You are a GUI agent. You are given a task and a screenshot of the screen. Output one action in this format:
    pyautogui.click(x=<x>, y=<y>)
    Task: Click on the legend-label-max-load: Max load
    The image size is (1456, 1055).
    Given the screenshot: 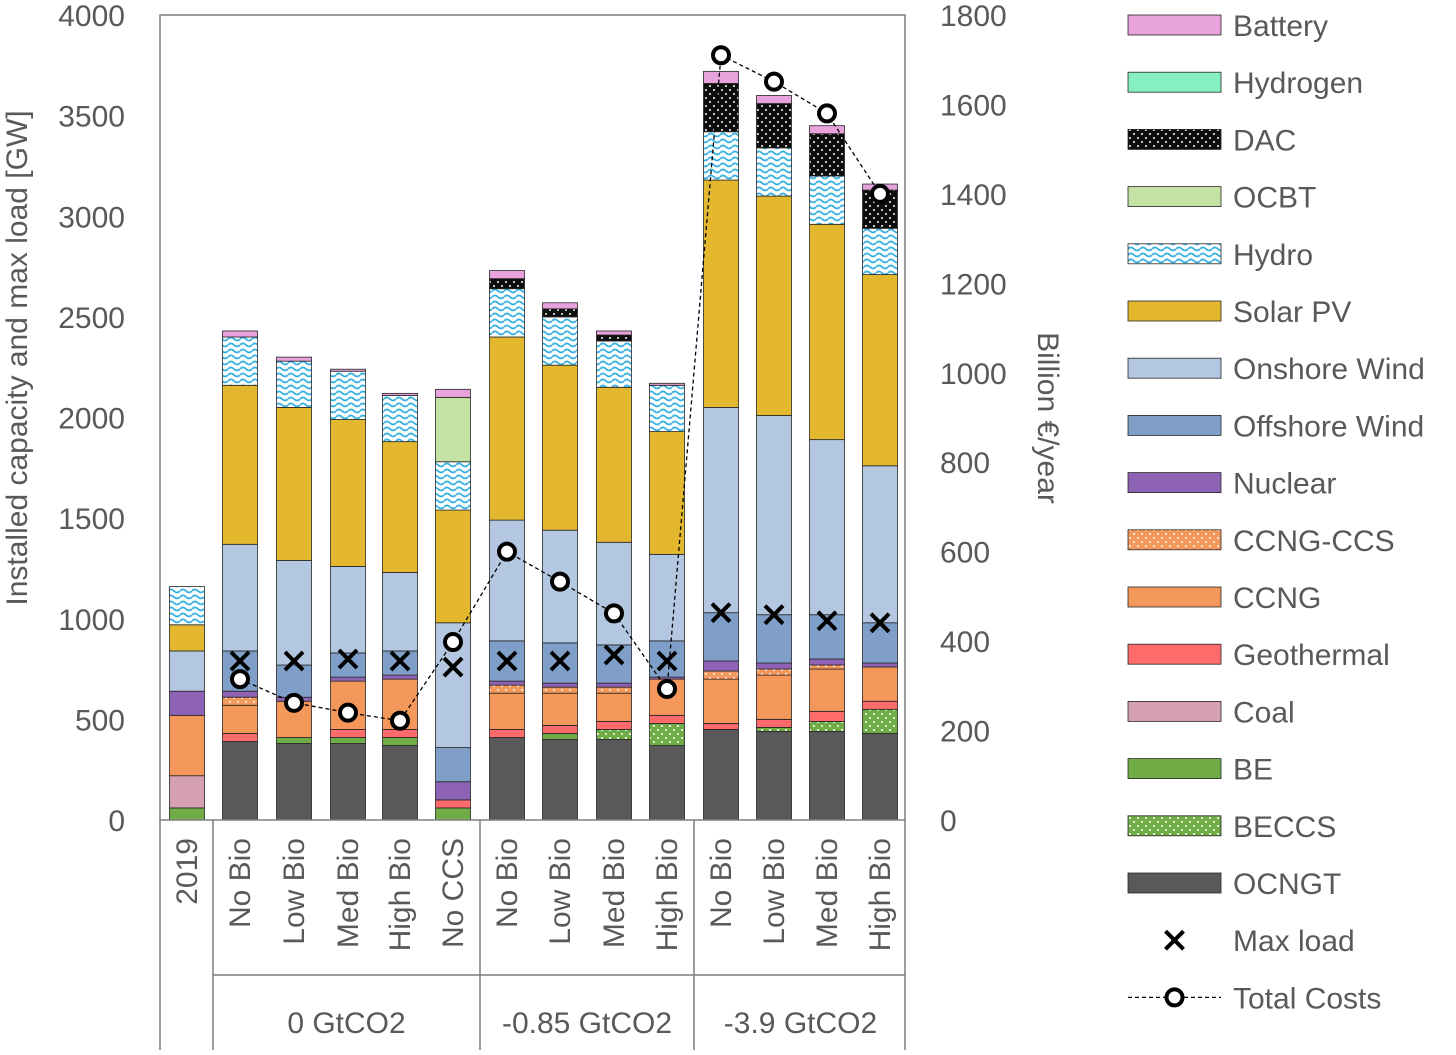 What is the action you would take?
    pyautogui.click(x=1294, y=941)
    